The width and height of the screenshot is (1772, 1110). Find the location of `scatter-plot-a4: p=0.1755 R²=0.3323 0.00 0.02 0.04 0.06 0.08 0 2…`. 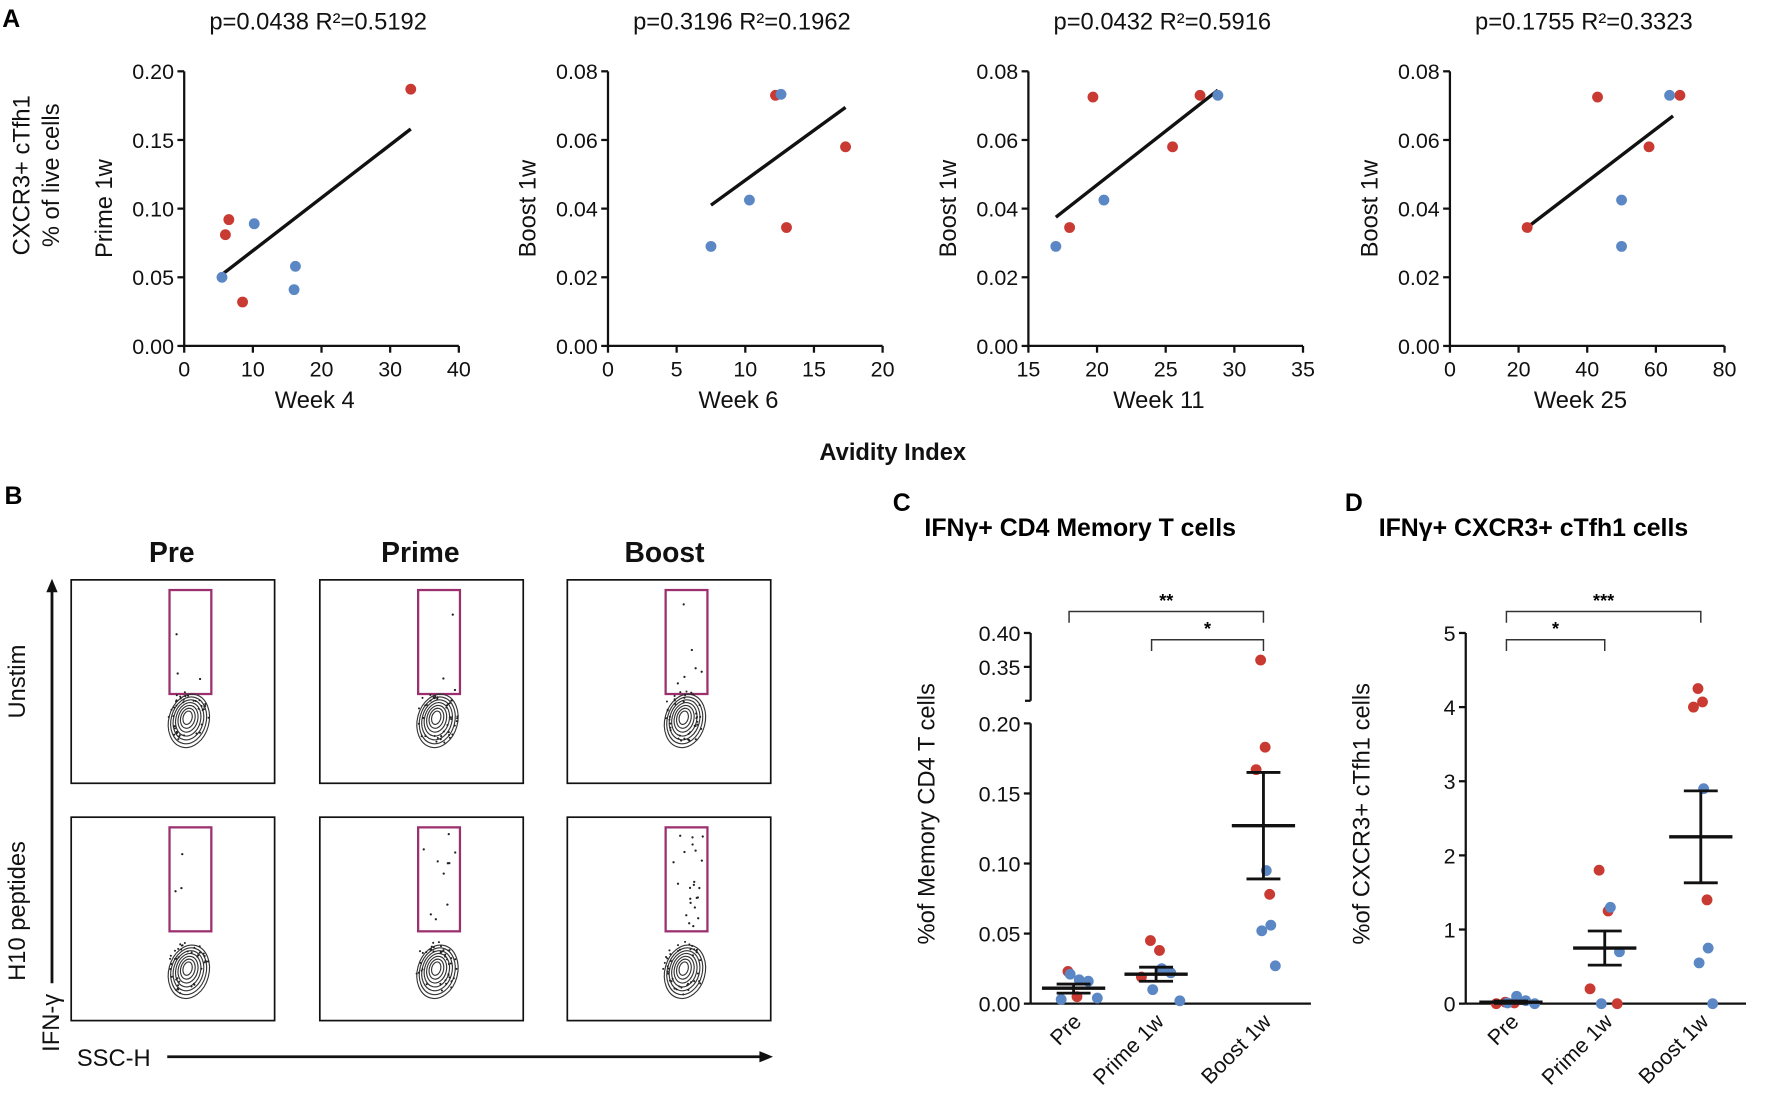

scatter-plot-a4: p=0.1755 R²=0.3323 0.00 0.02 0.04 0.06 0.08 0 2… is located at coordinates (1547, 212).